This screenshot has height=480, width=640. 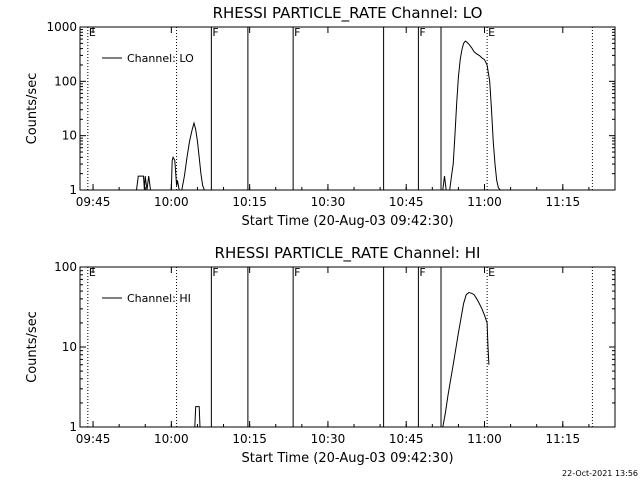 I want to click on chart-title: RHESSI PARTICLE_RATE Channel: HI, so click(x=348, y=253).